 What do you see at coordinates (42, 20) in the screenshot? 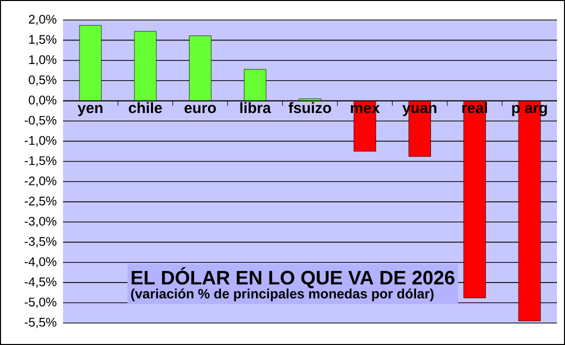
I see `y-tick-label: 2,0%` at bounding box center [42, 20].